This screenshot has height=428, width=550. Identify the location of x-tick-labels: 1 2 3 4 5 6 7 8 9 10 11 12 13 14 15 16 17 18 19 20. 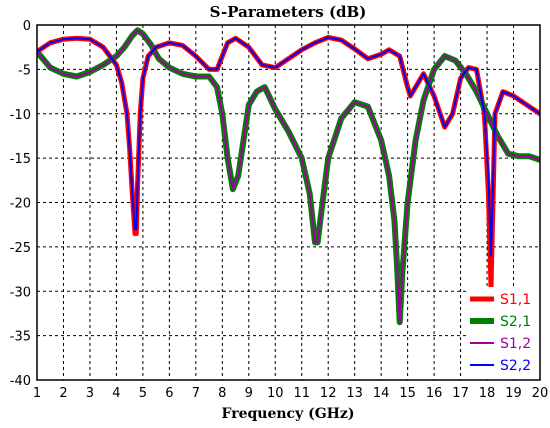
(290, 393).